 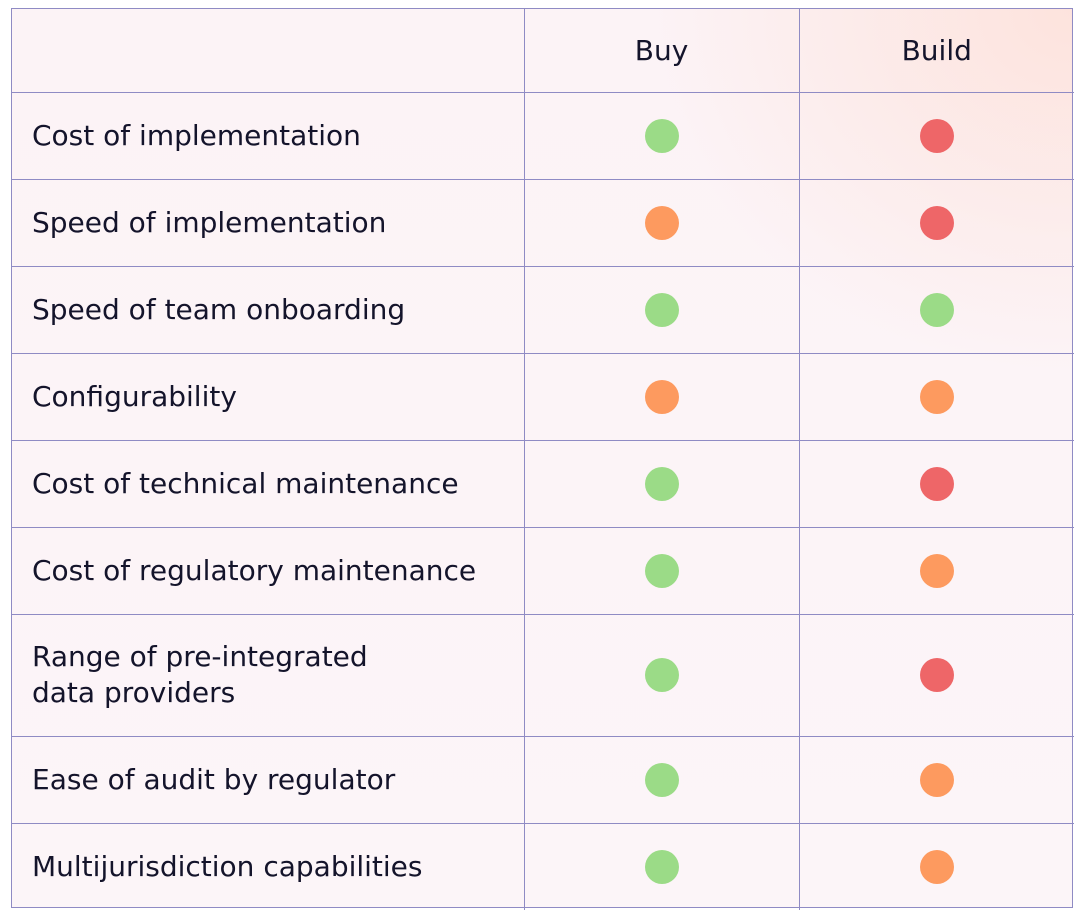 I want to click on criterion-label: Speed of implementation, so click(x=268, y=222).